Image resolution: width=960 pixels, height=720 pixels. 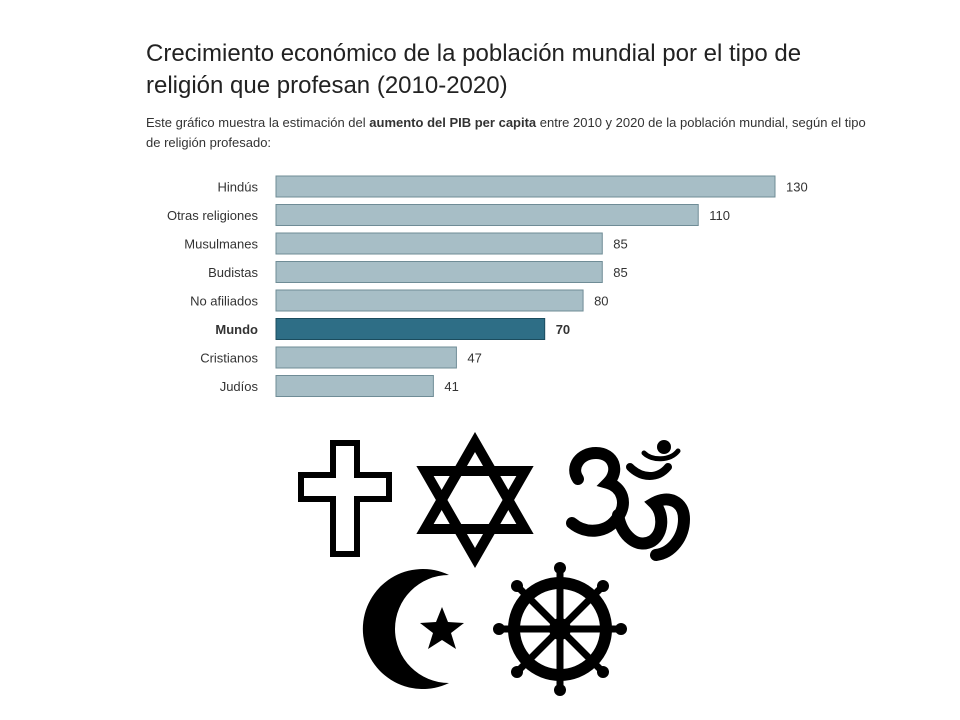 What do you see at coordinates (236, 329) in the screenshot?
I see `category-label: Mundo` at bounding box center [236, 329].